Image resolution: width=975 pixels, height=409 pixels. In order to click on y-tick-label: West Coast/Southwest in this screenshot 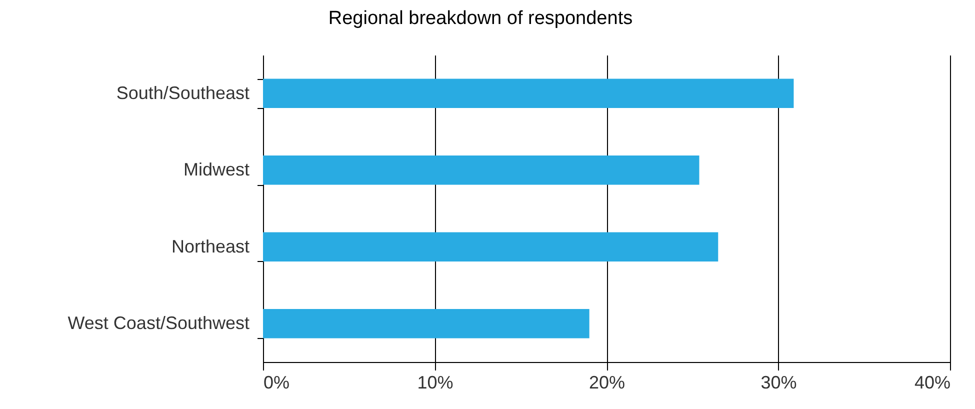, I will do `click(159, 323)`.